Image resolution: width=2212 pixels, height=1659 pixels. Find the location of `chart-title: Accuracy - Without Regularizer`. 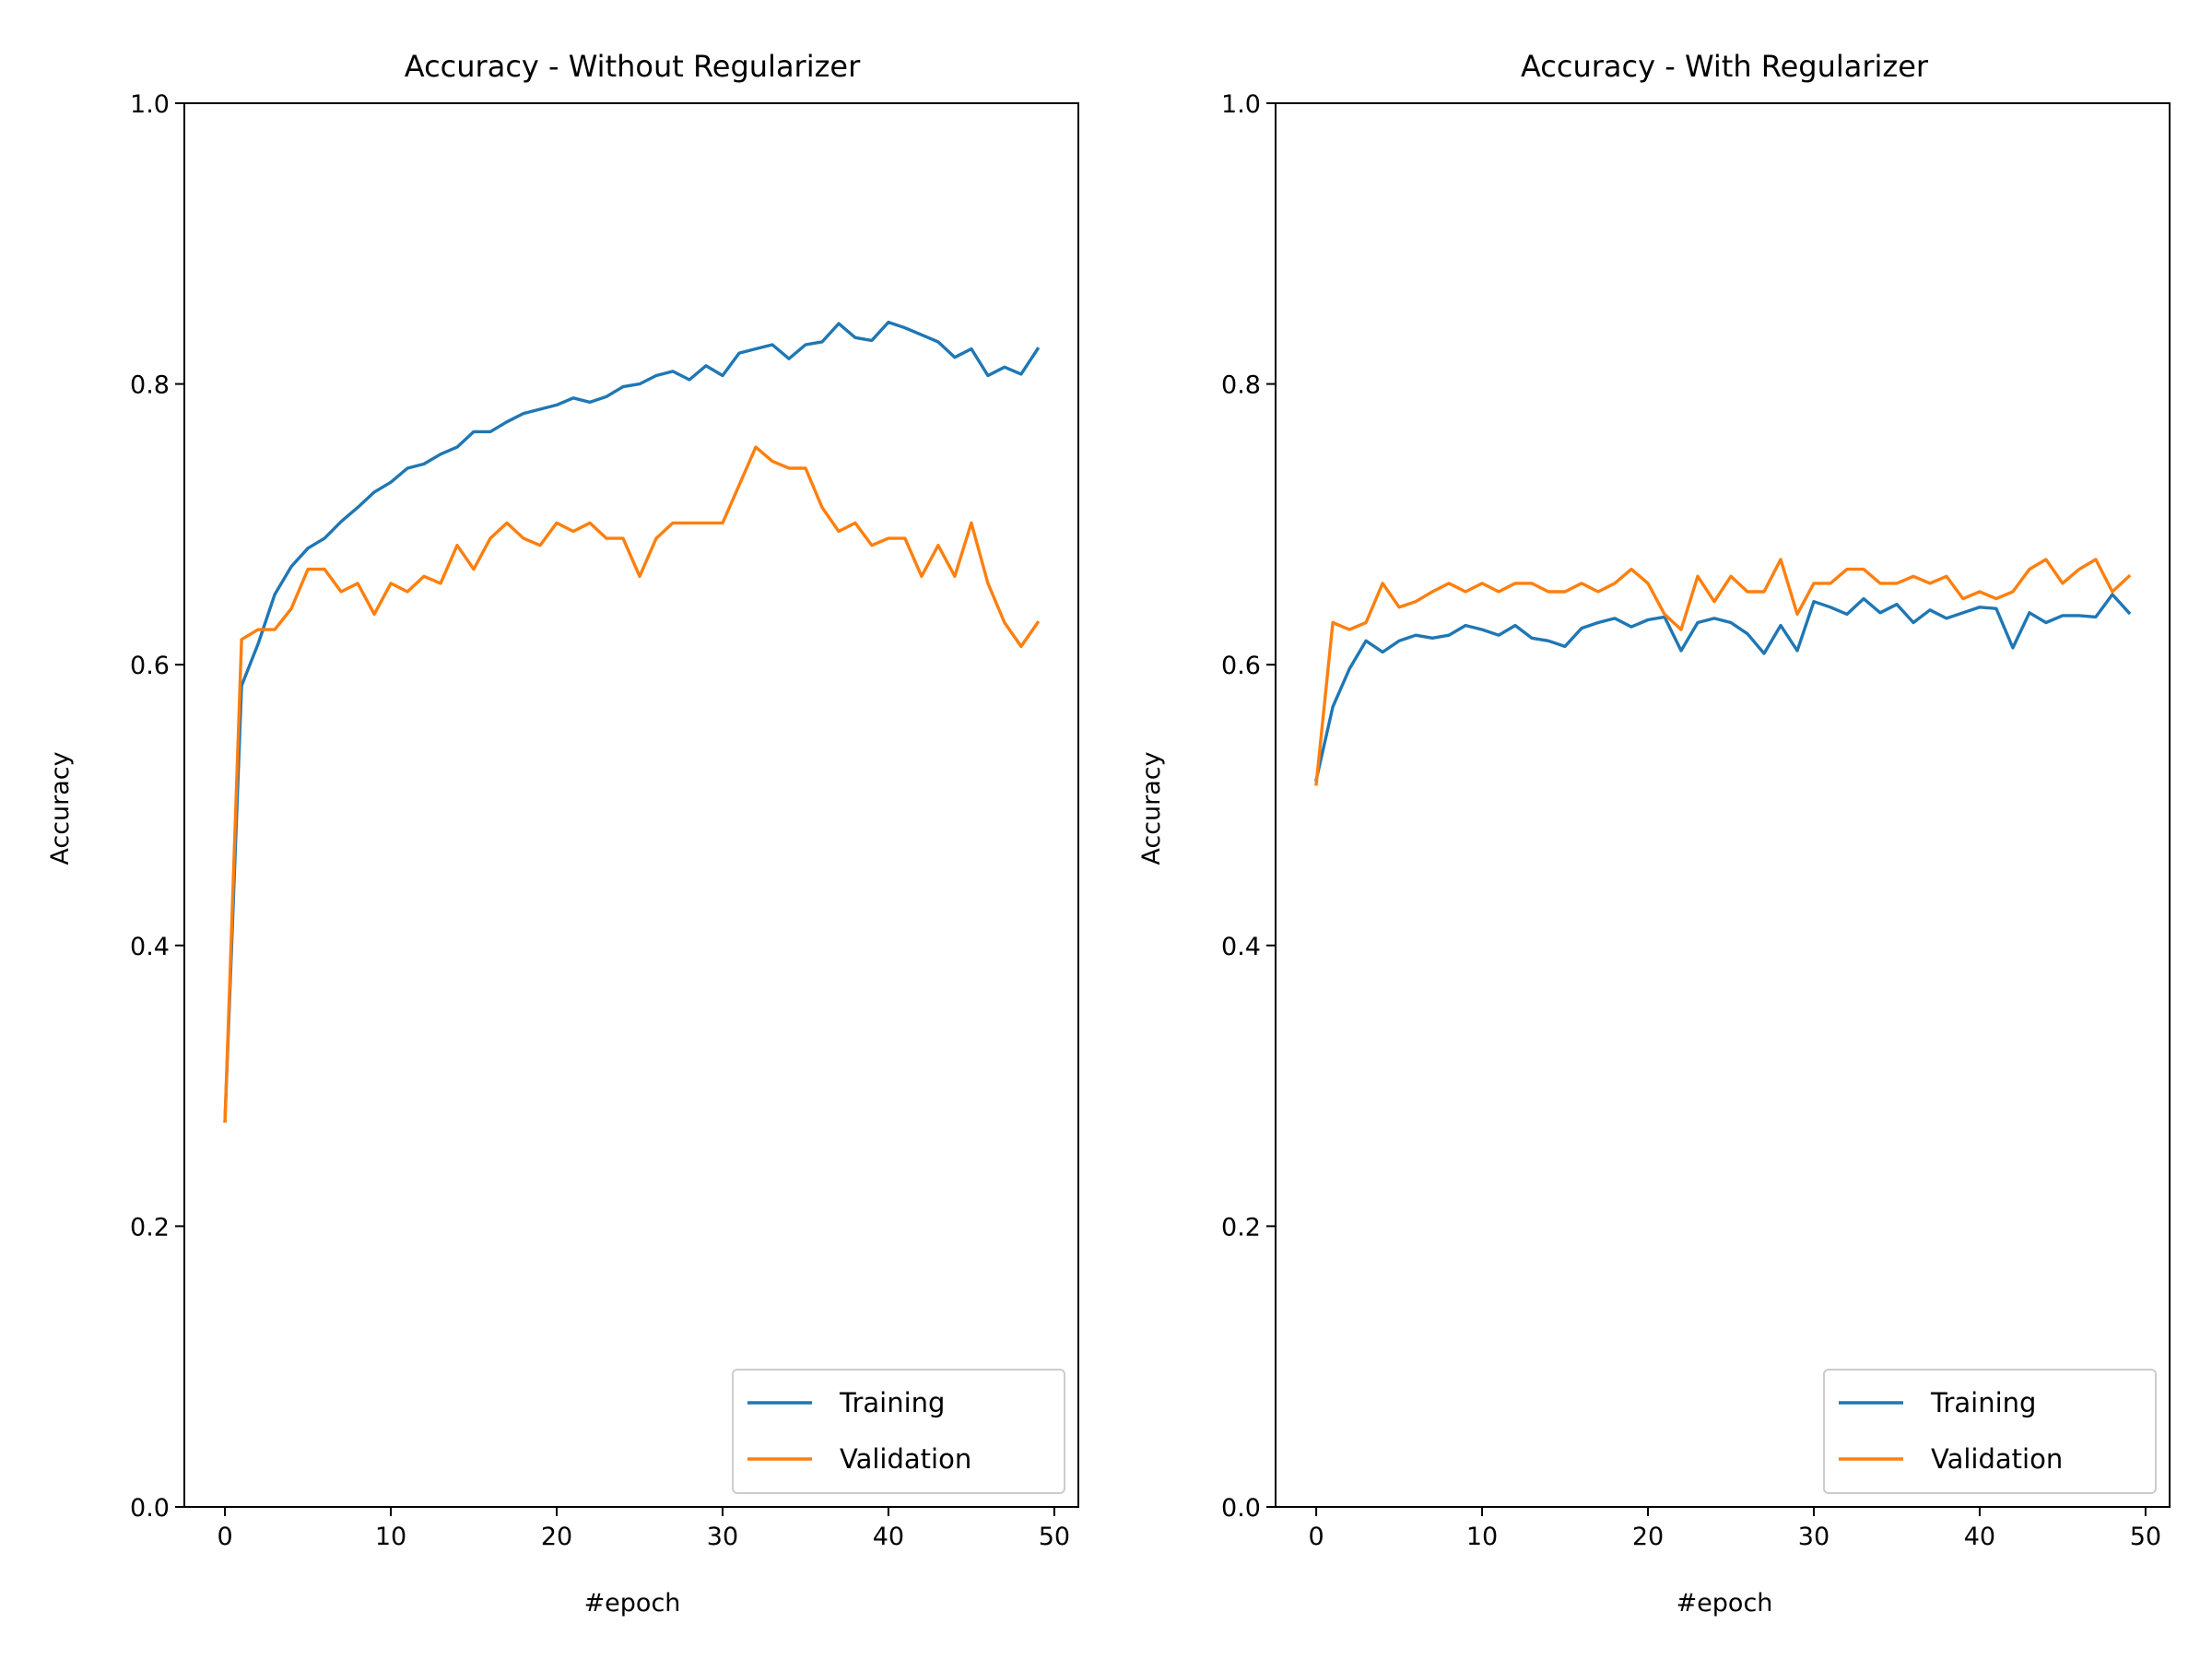

chart-title: Accuracy - Without Regularizer is located at coordinates (633, 66).